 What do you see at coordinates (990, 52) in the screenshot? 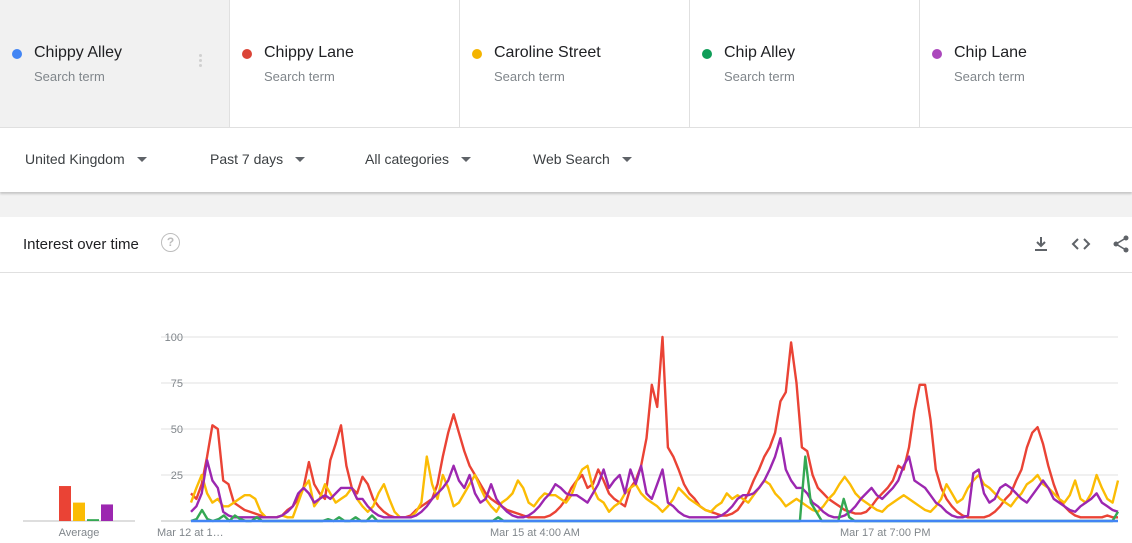
I see `search-term-name: Chip Lane` at bounding box center [990, 52].